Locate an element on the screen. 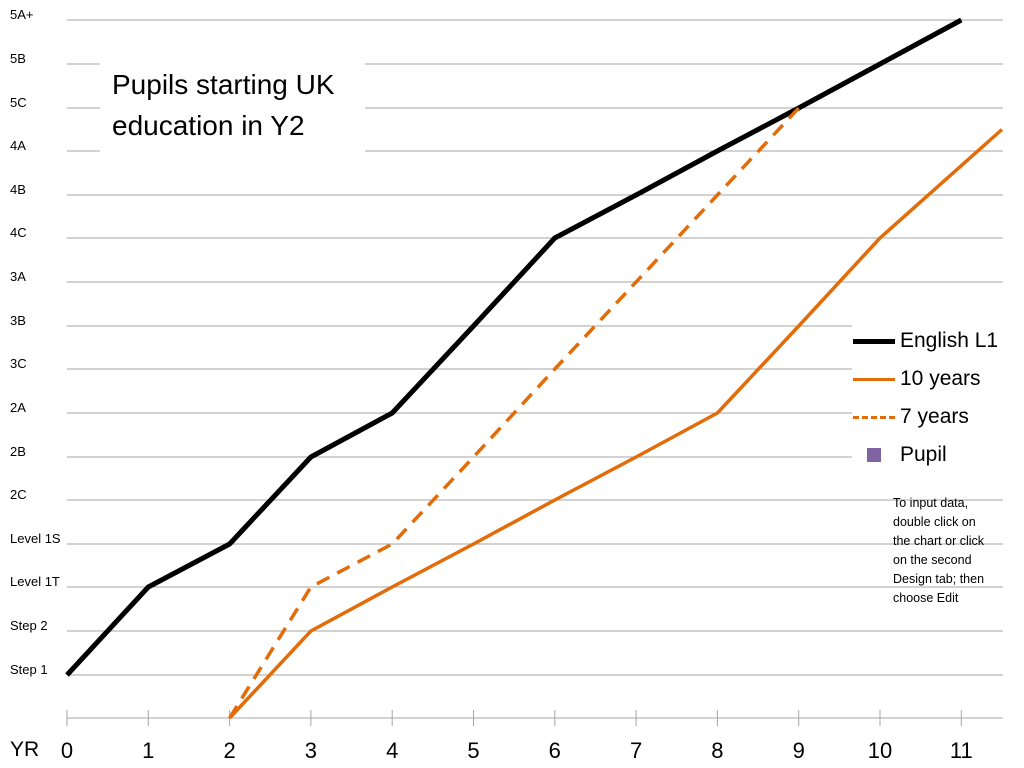 This screenshot has width=1024, height=768. legend-item-7-years: 7 years is located at coordinates (937, 417).